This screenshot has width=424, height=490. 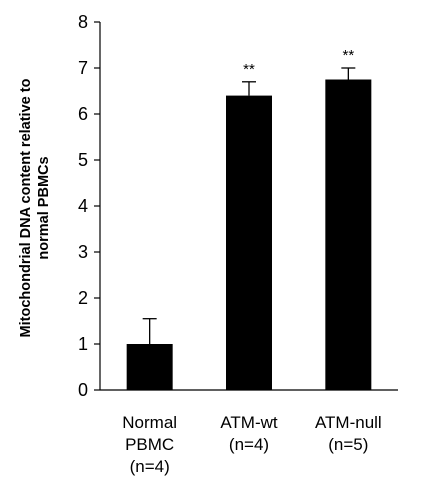 I want to click on y-tick-label: 0, so click(x=83, y=390).